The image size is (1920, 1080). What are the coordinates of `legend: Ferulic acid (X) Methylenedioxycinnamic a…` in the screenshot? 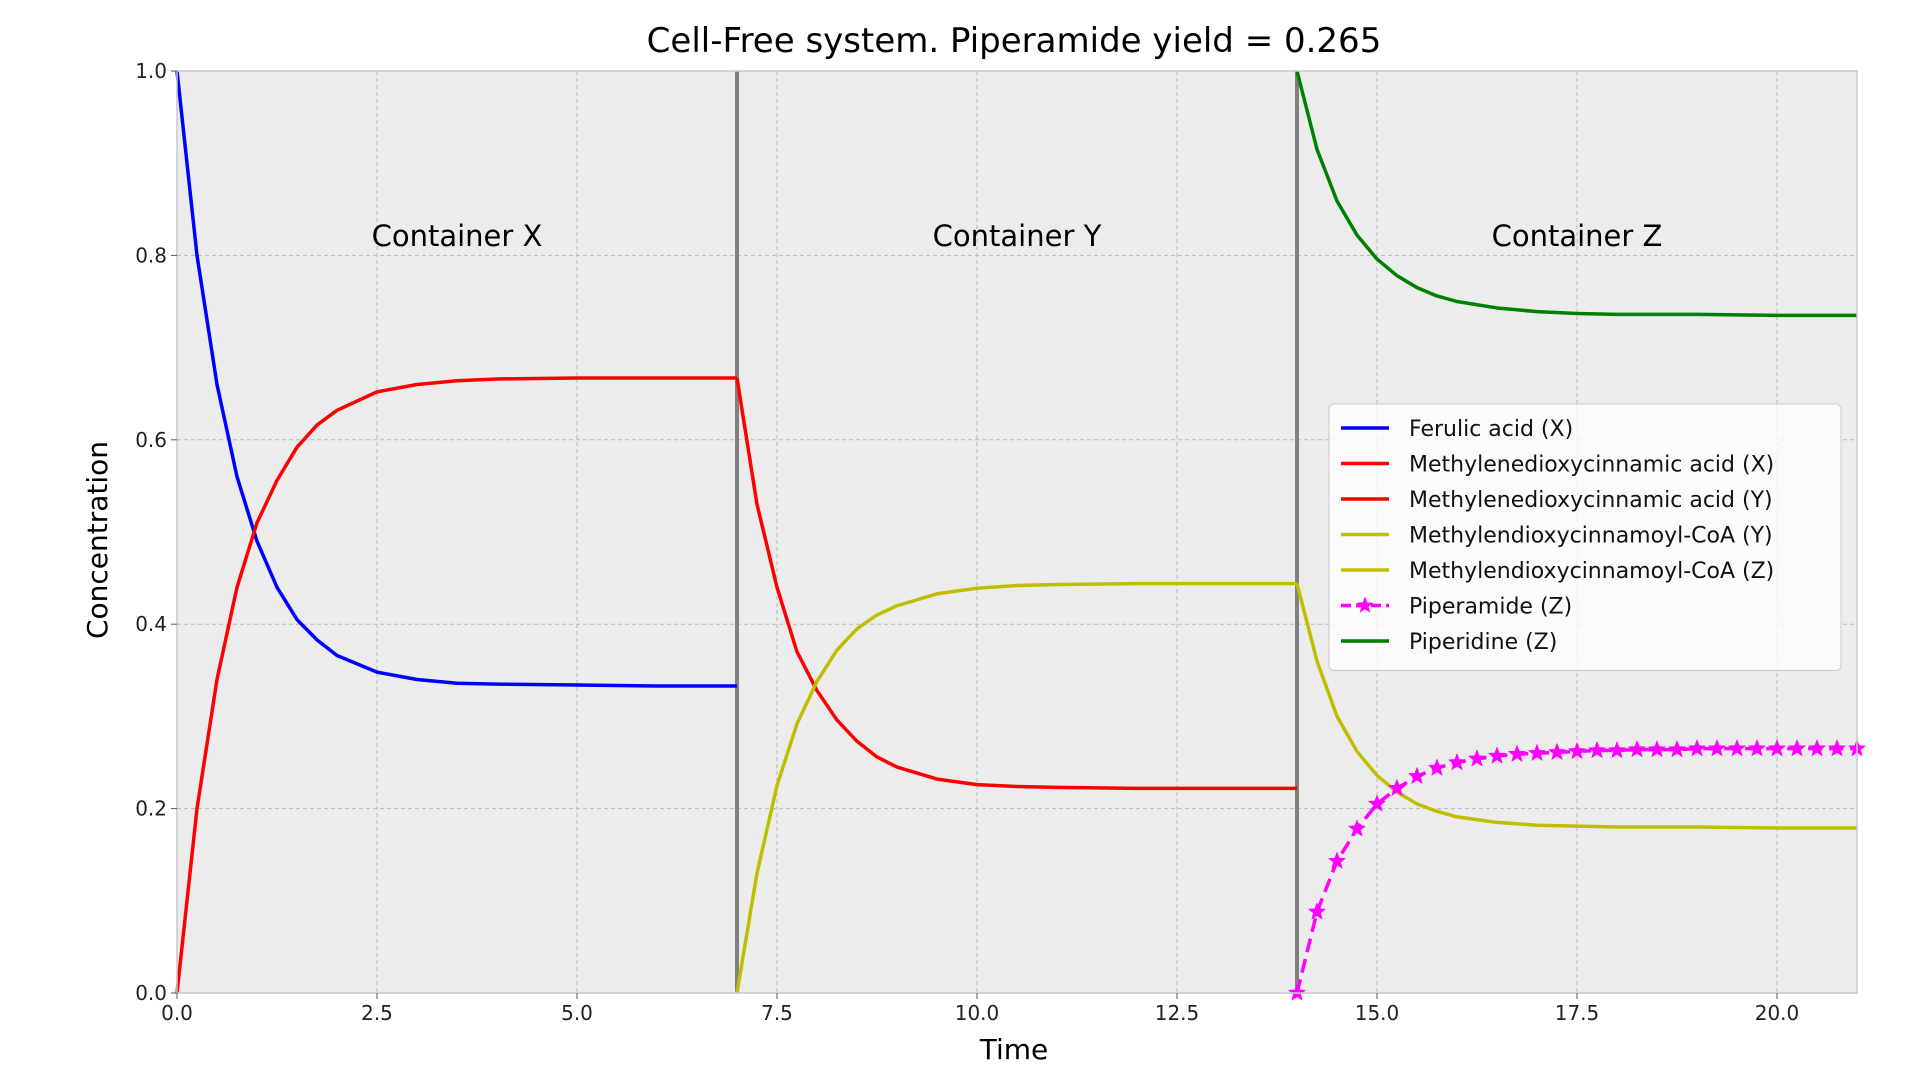 It's located at (1585, 537).